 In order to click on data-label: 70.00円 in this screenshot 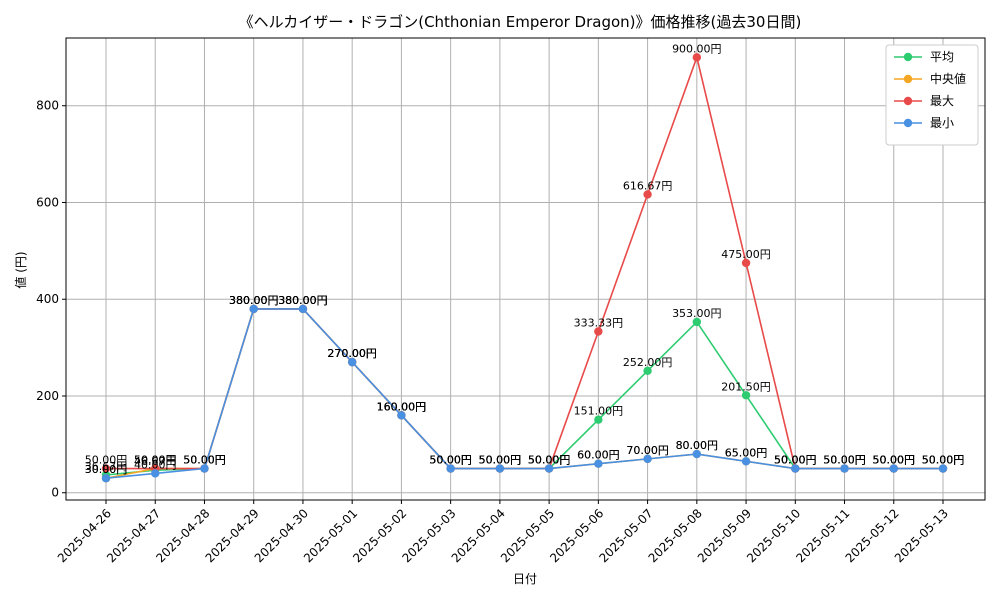, I will do `click(647, 450)`.